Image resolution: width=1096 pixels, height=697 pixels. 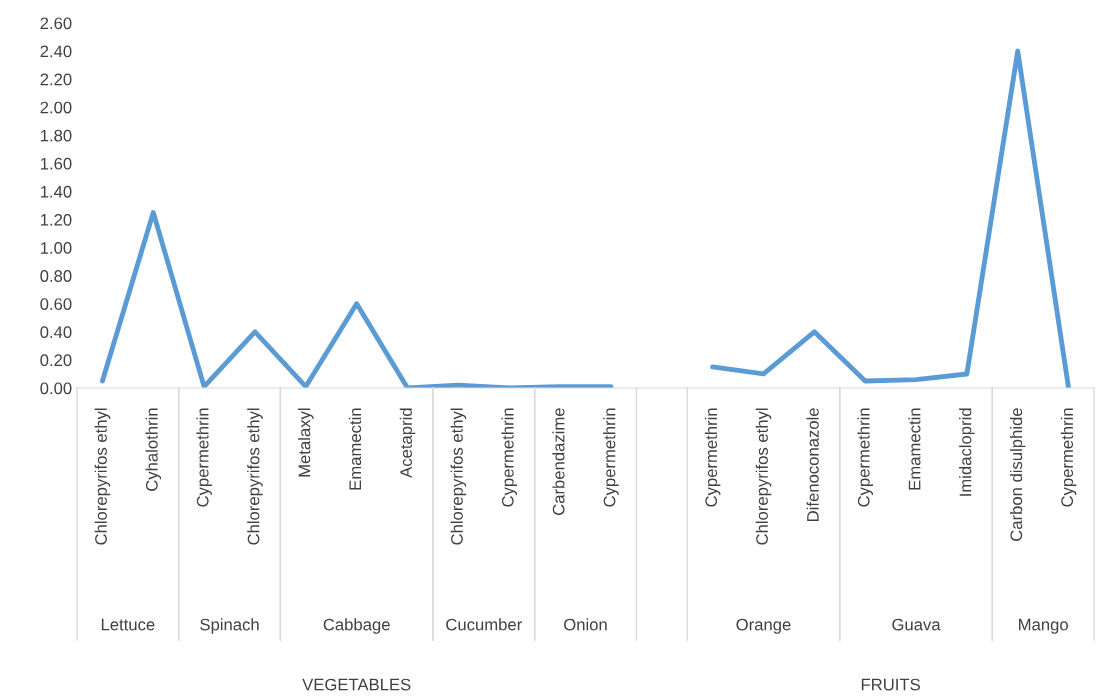 What do you see at coordinates (56, 219) in the screenshot?
I see `y-tick-label: 1.20` at bounding box center [56, 219].